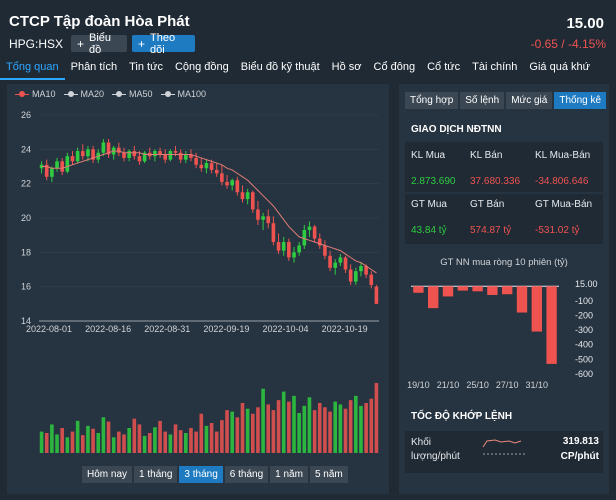 This screenshot has width=616, height=500. I want to click on follow-button: + Theo dõi, so click(163, 44).